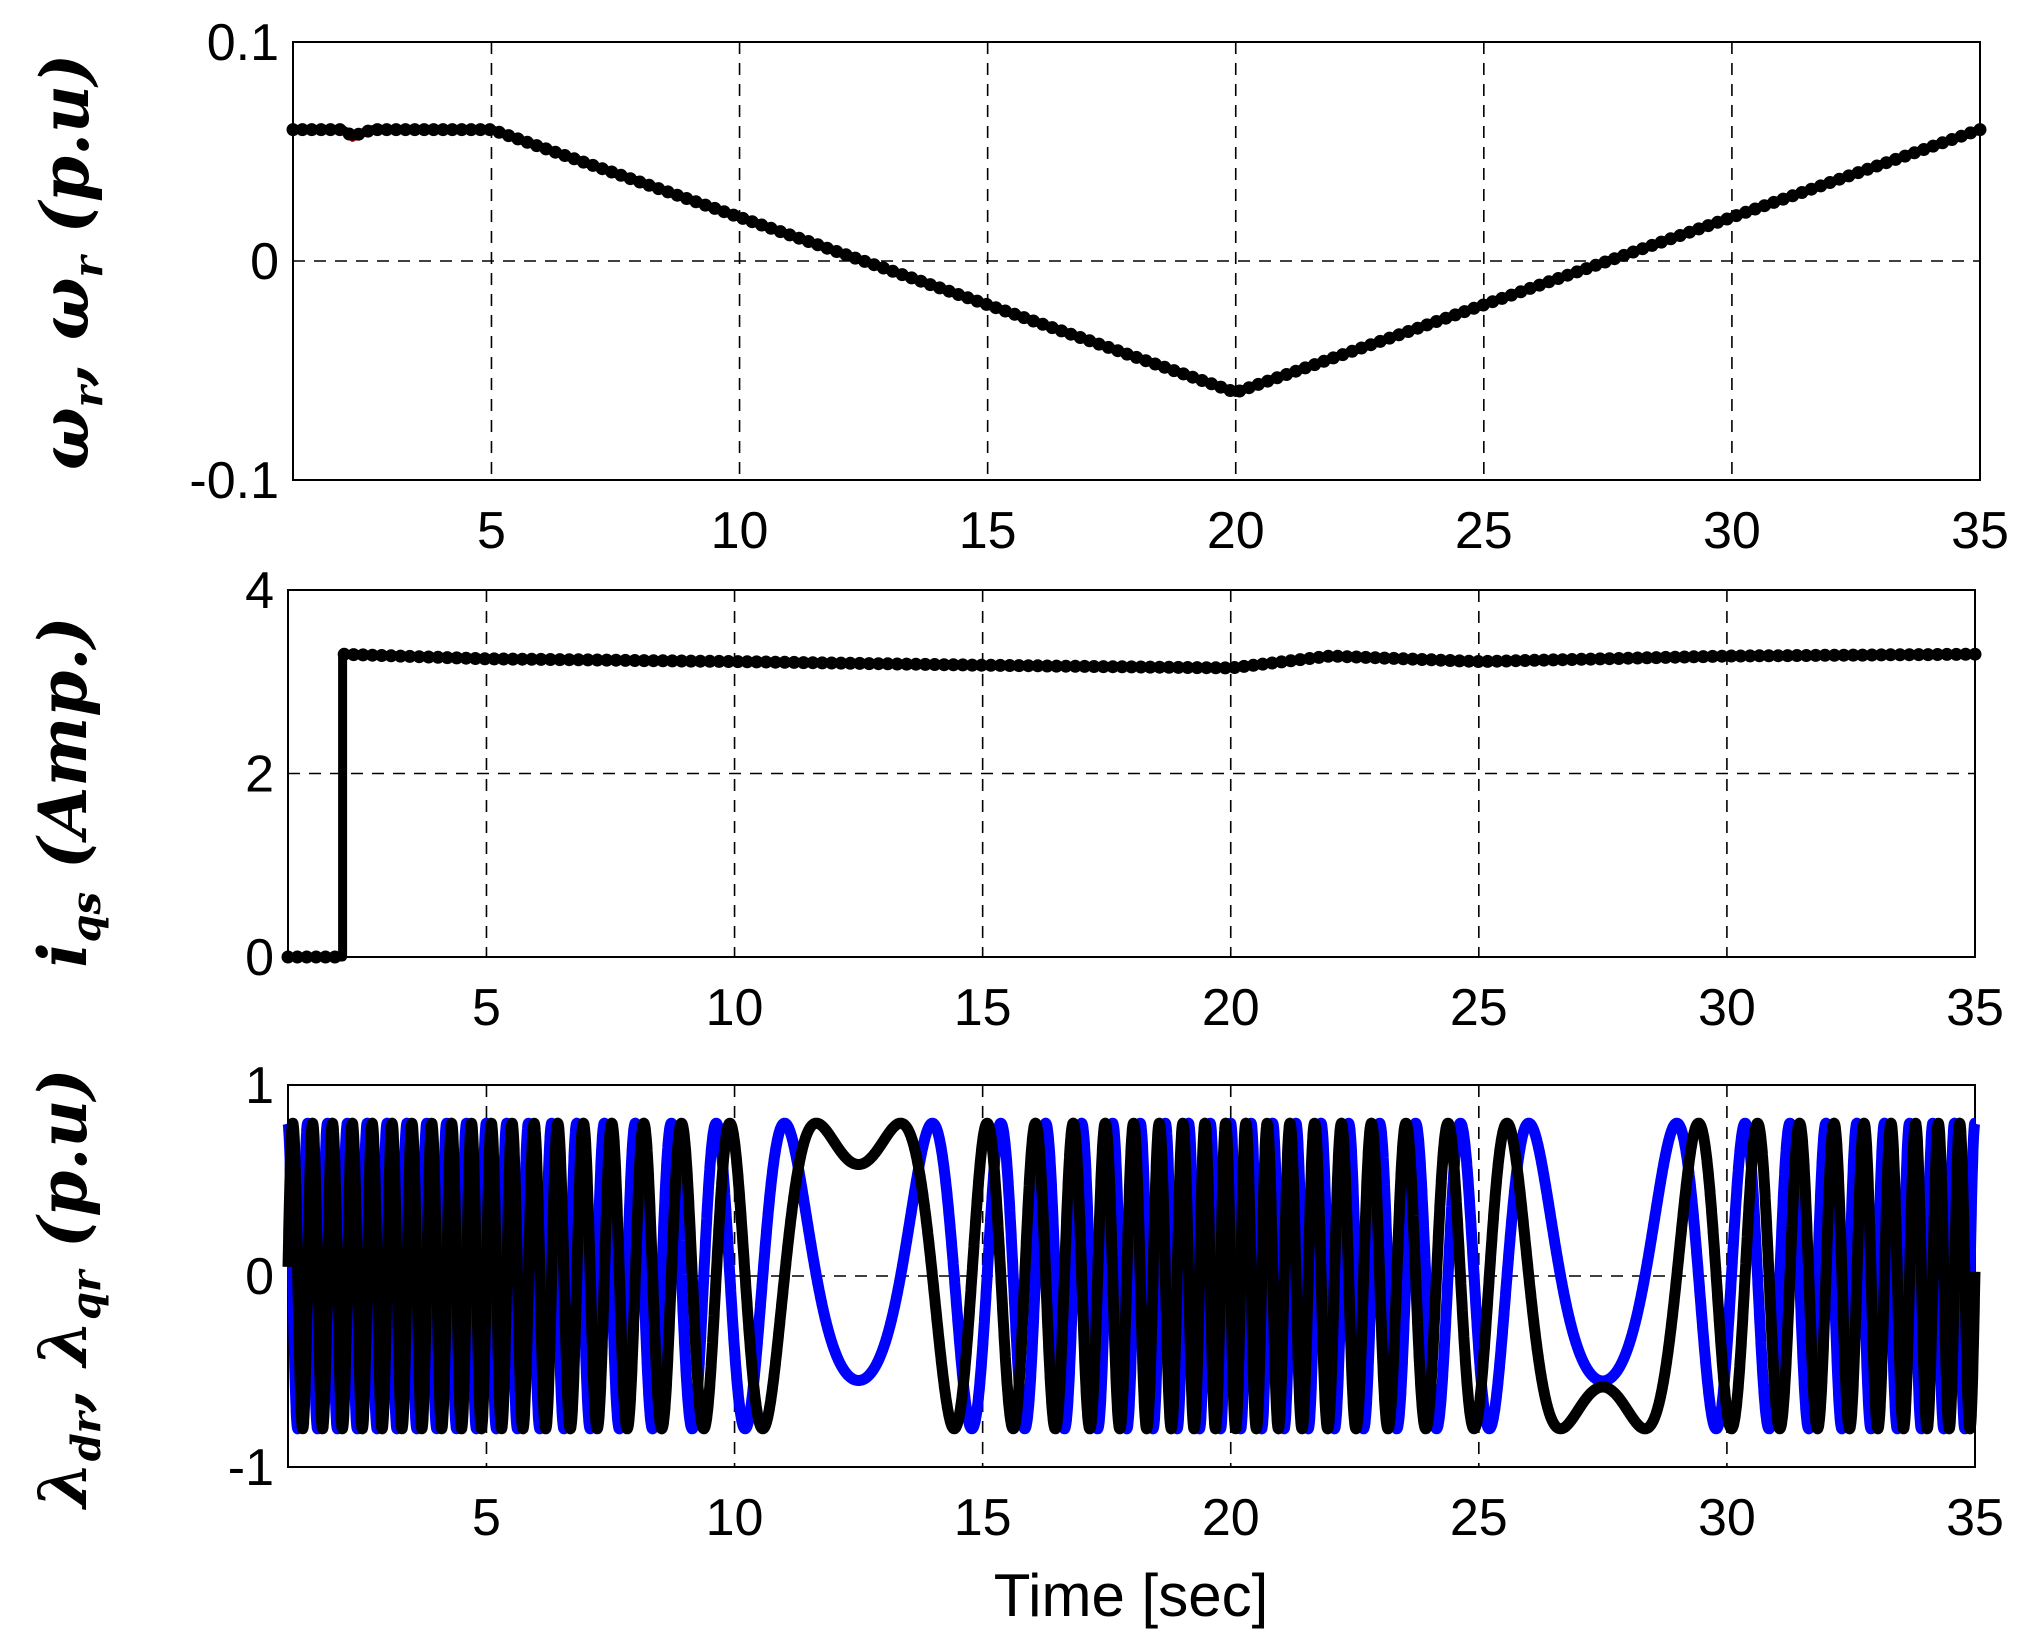  Describe the element at coordinates (259, 591) in the screenshot. I see `current-y-tick-label: 4` at that location.